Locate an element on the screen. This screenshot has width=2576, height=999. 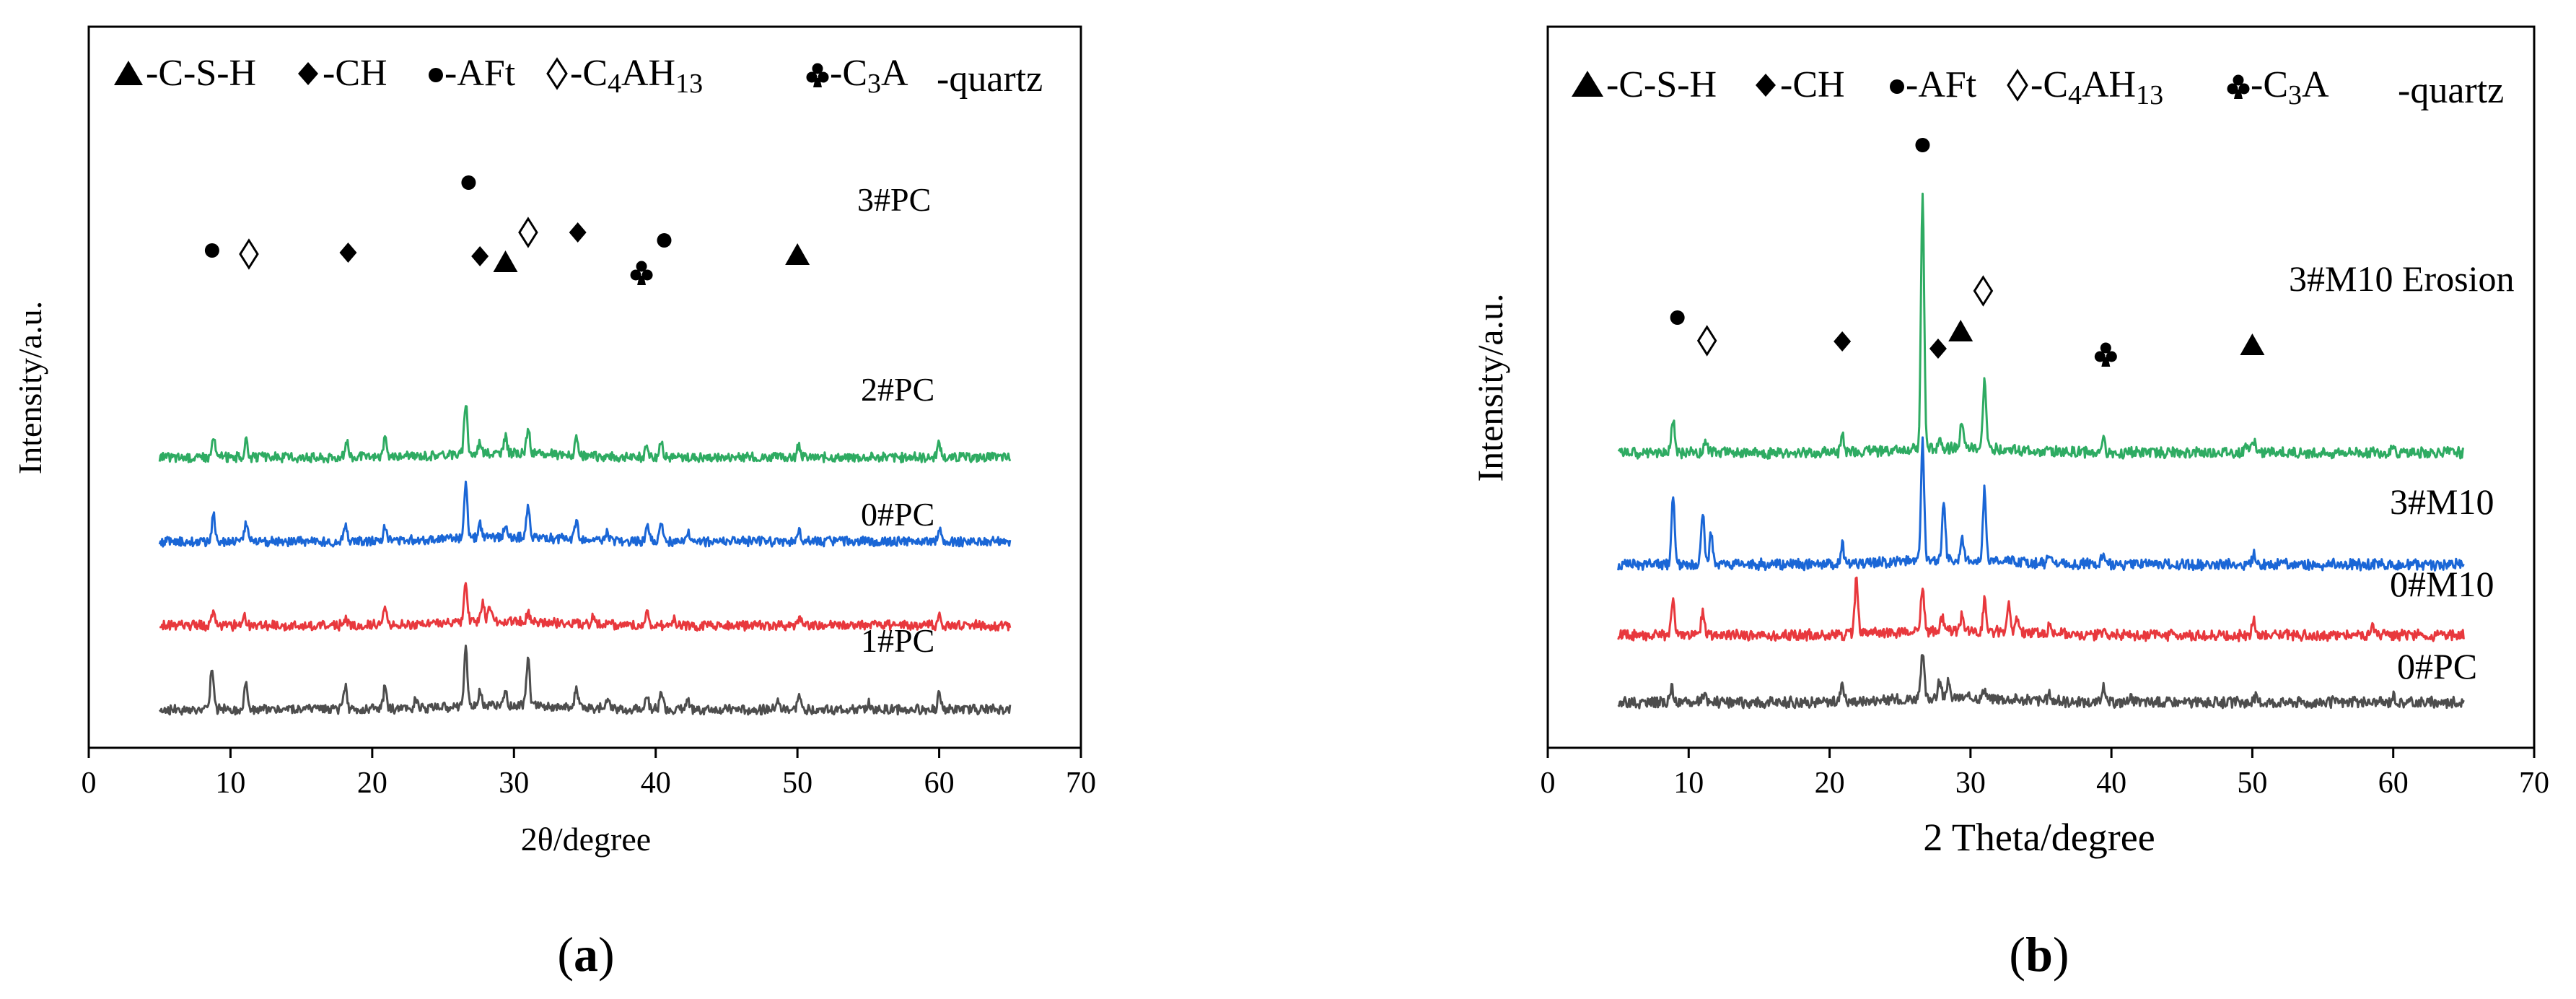
series-line-3-m10-erosion is located at coordinates (2041, 326).